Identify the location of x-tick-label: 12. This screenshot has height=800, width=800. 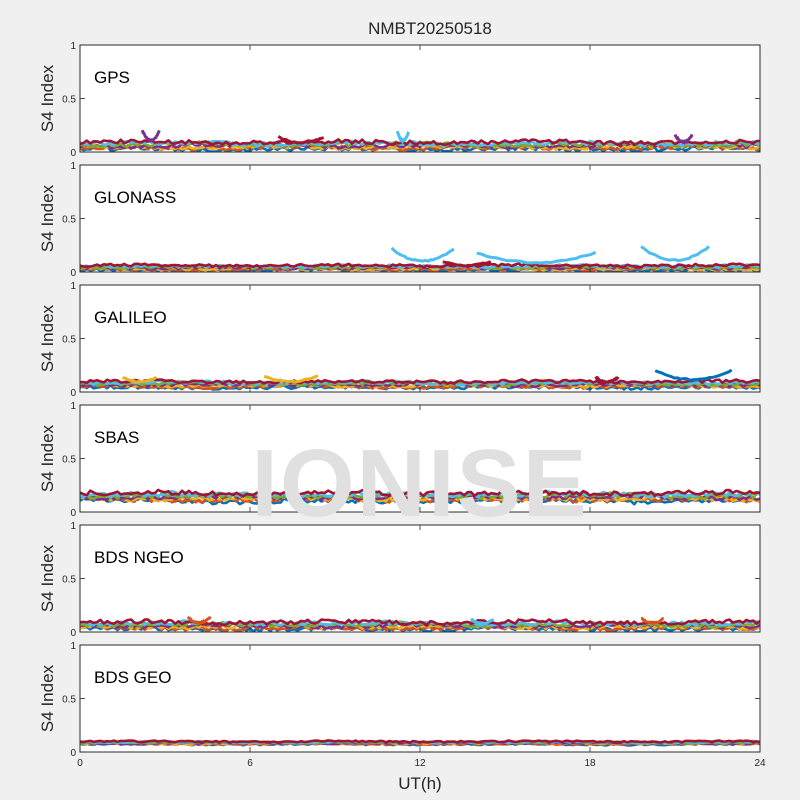
(420, 763).